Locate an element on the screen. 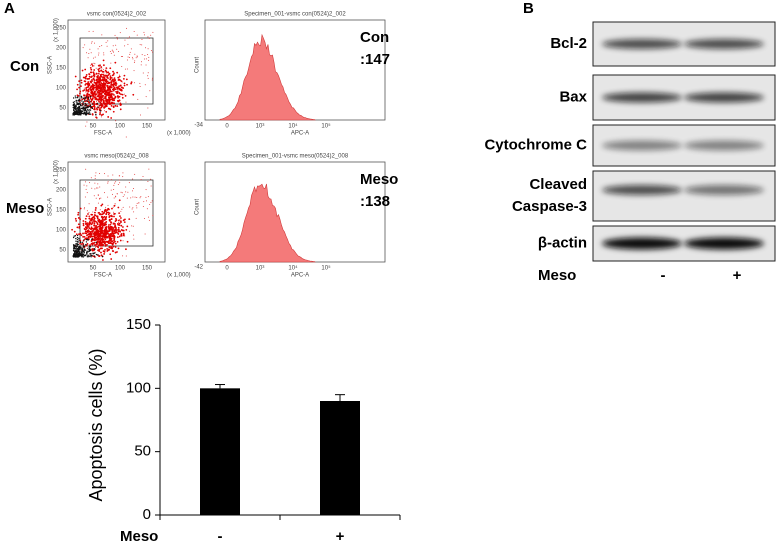 This screenshot has width=779, height=549. lane-title: Meso is located at coordinates (557, 275).